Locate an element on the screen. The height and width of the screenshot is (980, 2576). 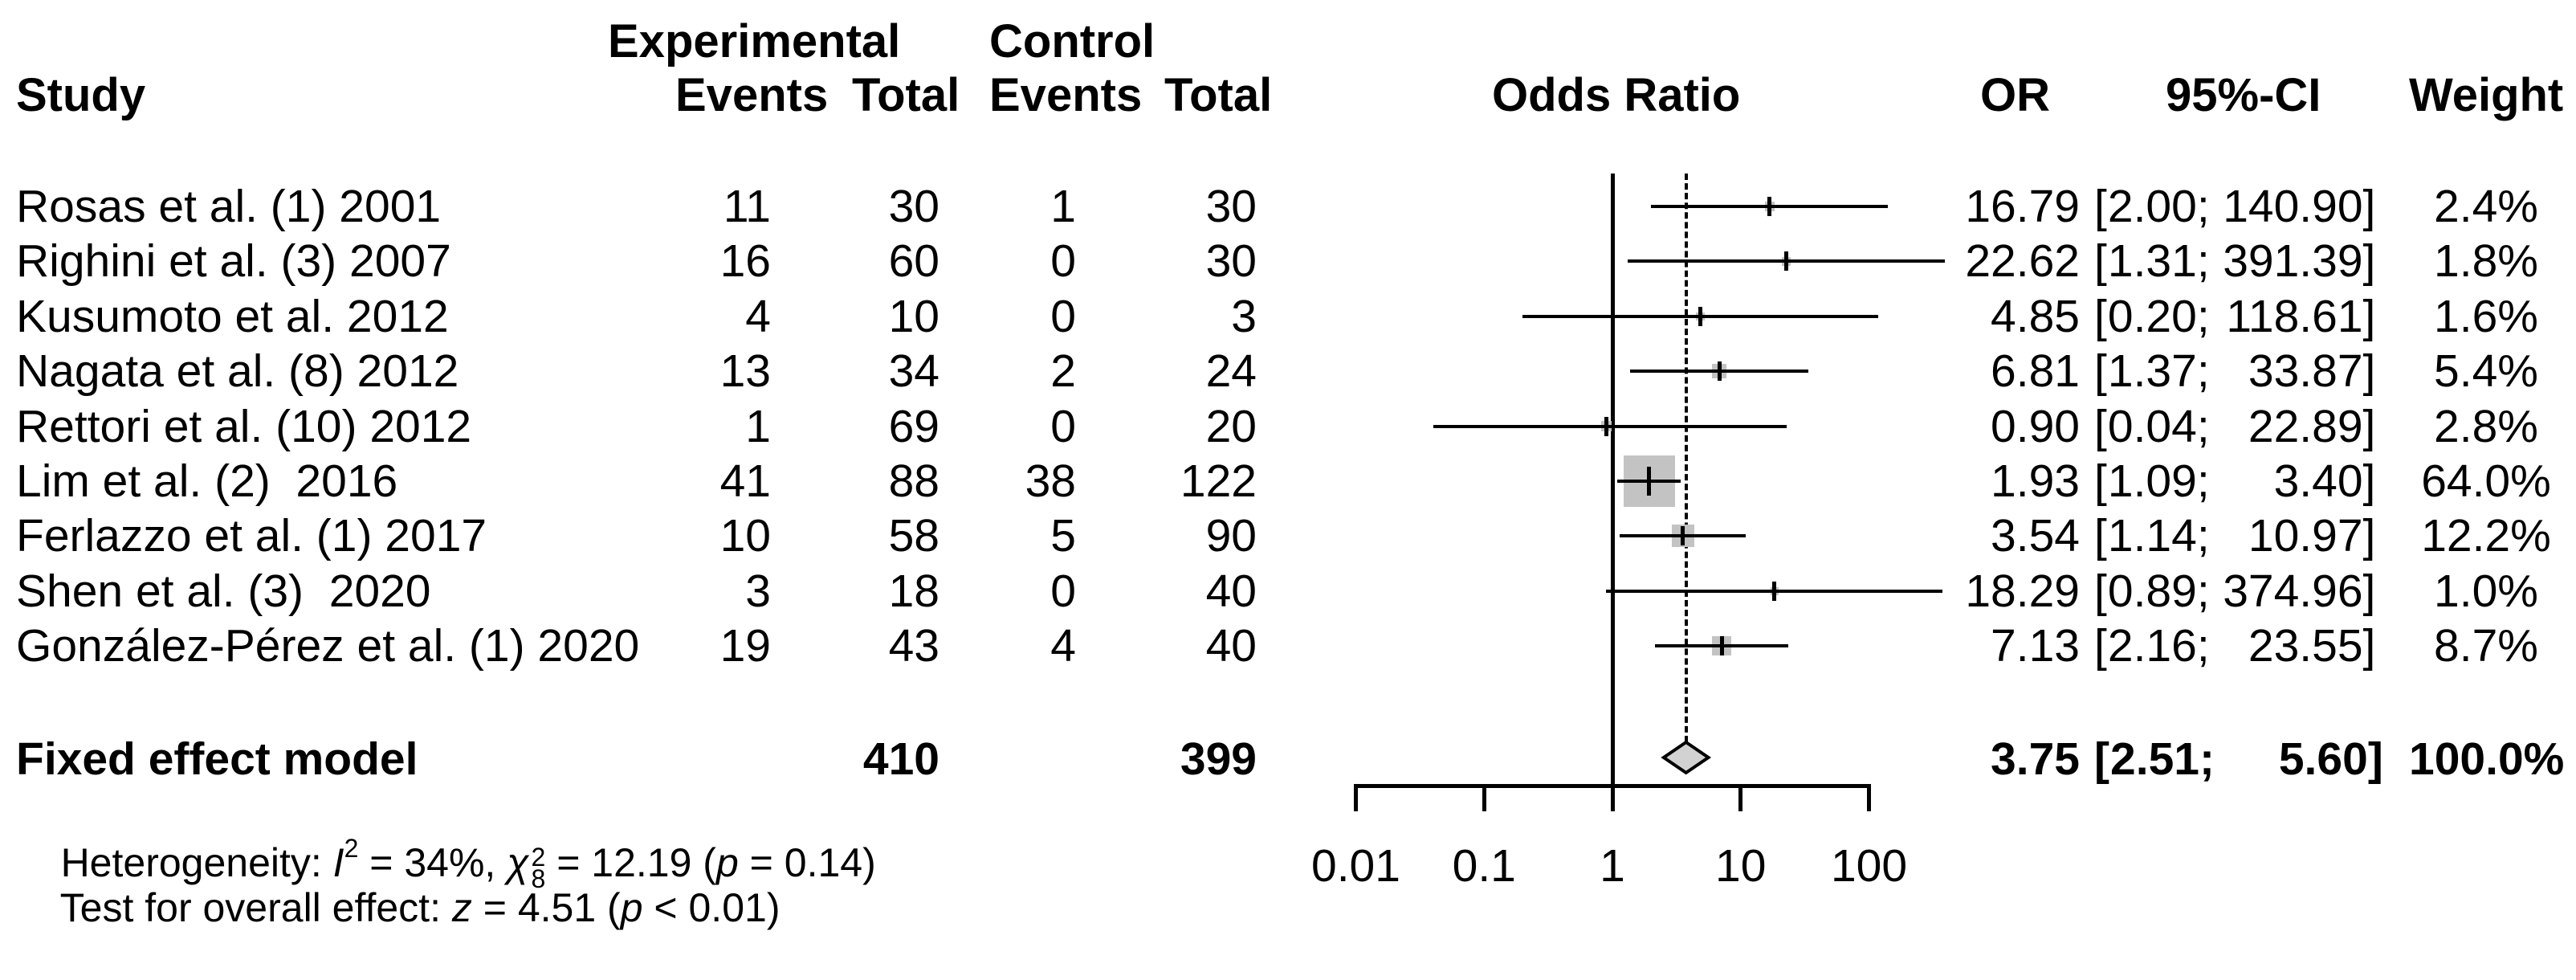
column-header-ci: 95%-CI is located at coordinates (2243, 95).